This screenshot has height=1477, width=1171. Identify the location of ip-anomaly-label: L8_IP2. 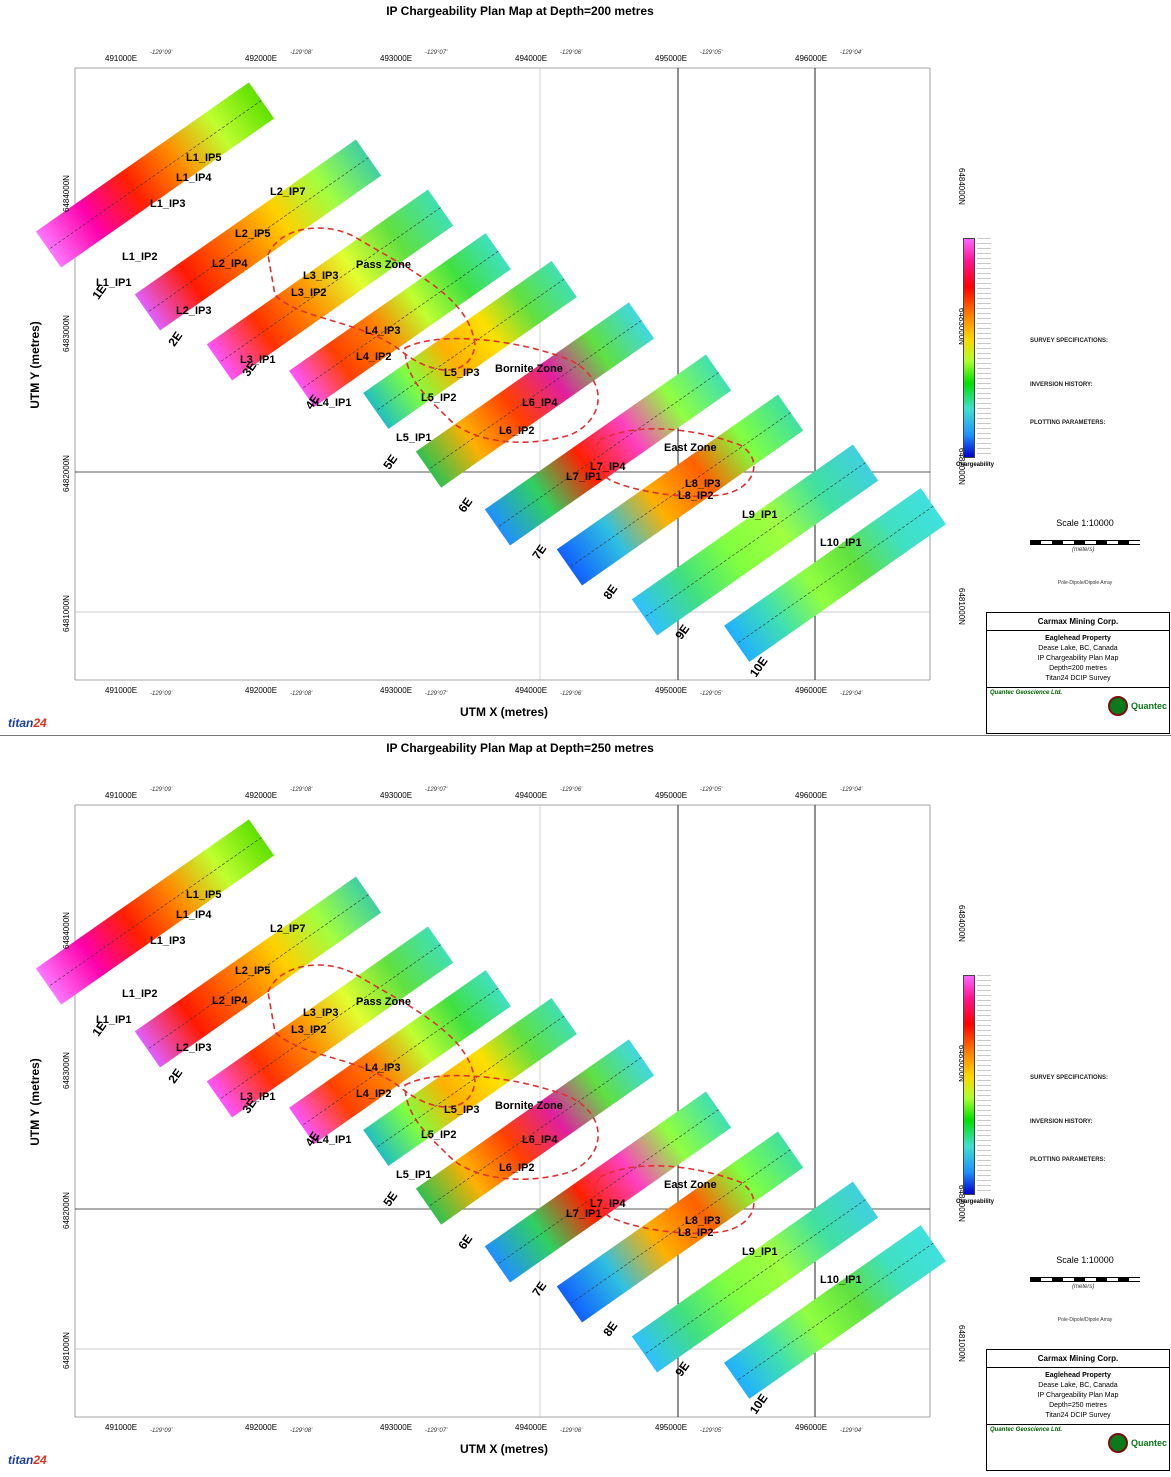
(696, 496).